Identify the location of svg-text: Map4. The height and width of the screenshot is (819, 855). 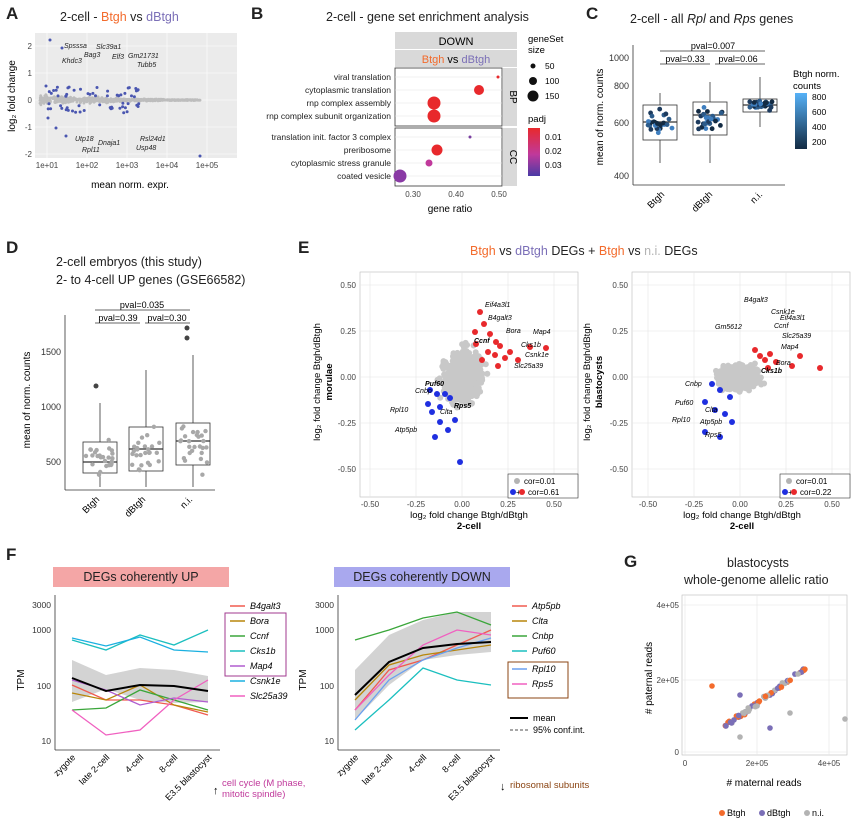
(542, 332).